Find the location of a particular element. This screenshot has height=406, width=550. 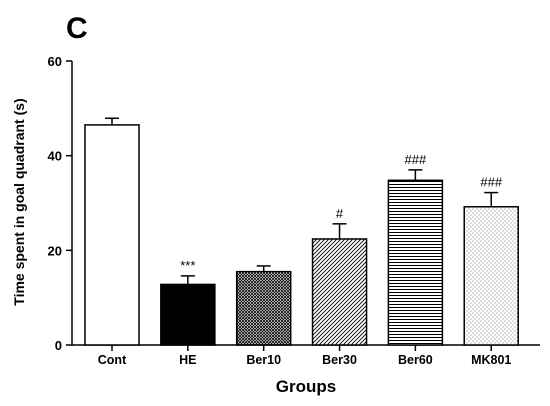

bar-ber60 is located at coordinates (415, 262).